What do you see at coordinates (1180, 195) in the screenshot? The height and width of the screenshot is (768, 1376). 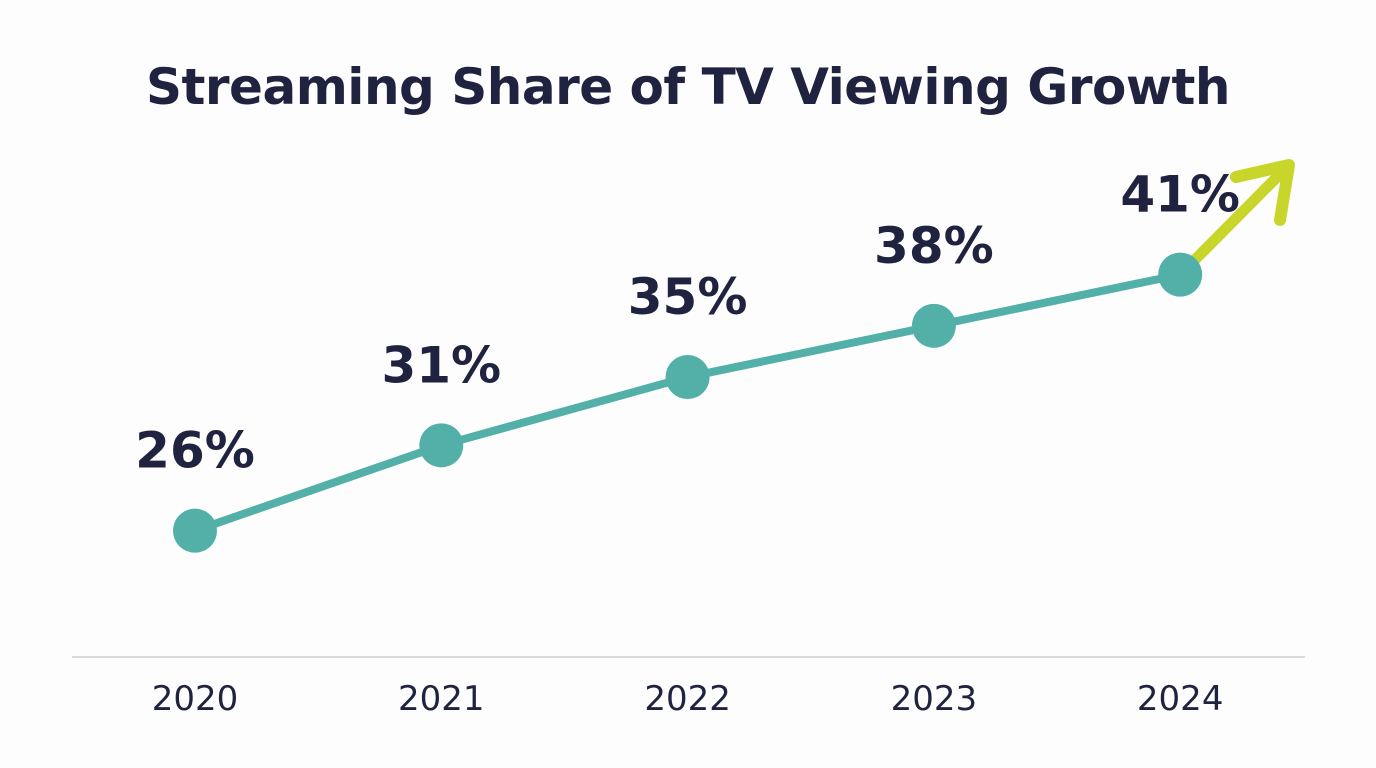 I see `data-label: 41%` at bounding box center [1180, 195].